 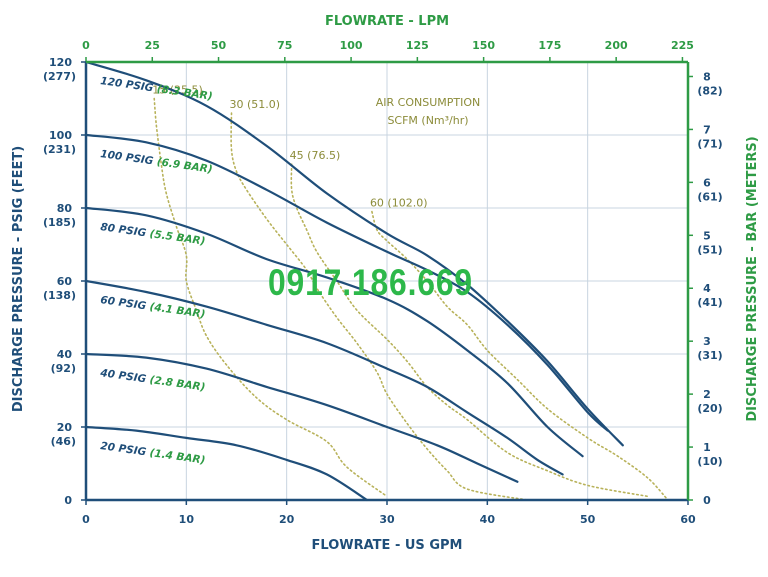 I want to click on x-tick-label: 40, so click(x=488, y=519).